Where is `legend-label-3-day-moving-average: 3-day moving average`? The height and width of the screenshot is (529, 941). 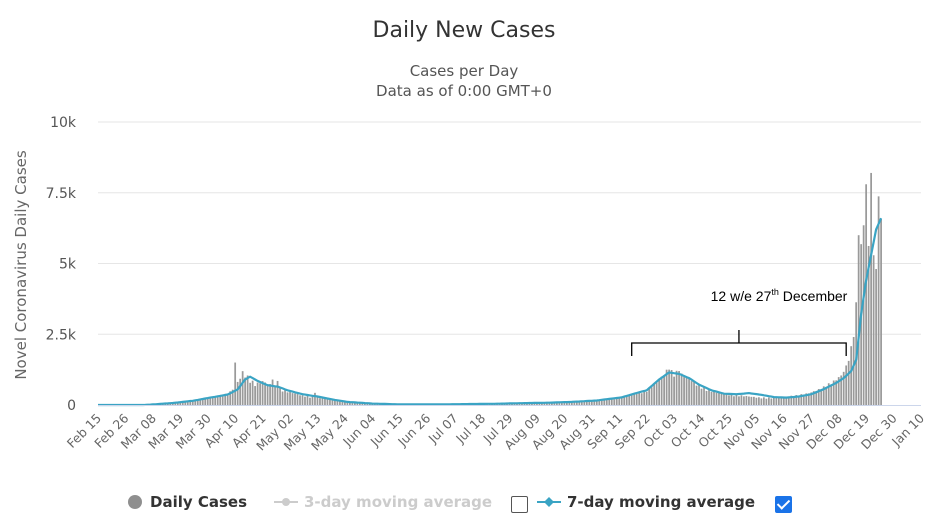 legend-label-3-day-moving-average: 3-day moving average is located at coordinates (398, 502).